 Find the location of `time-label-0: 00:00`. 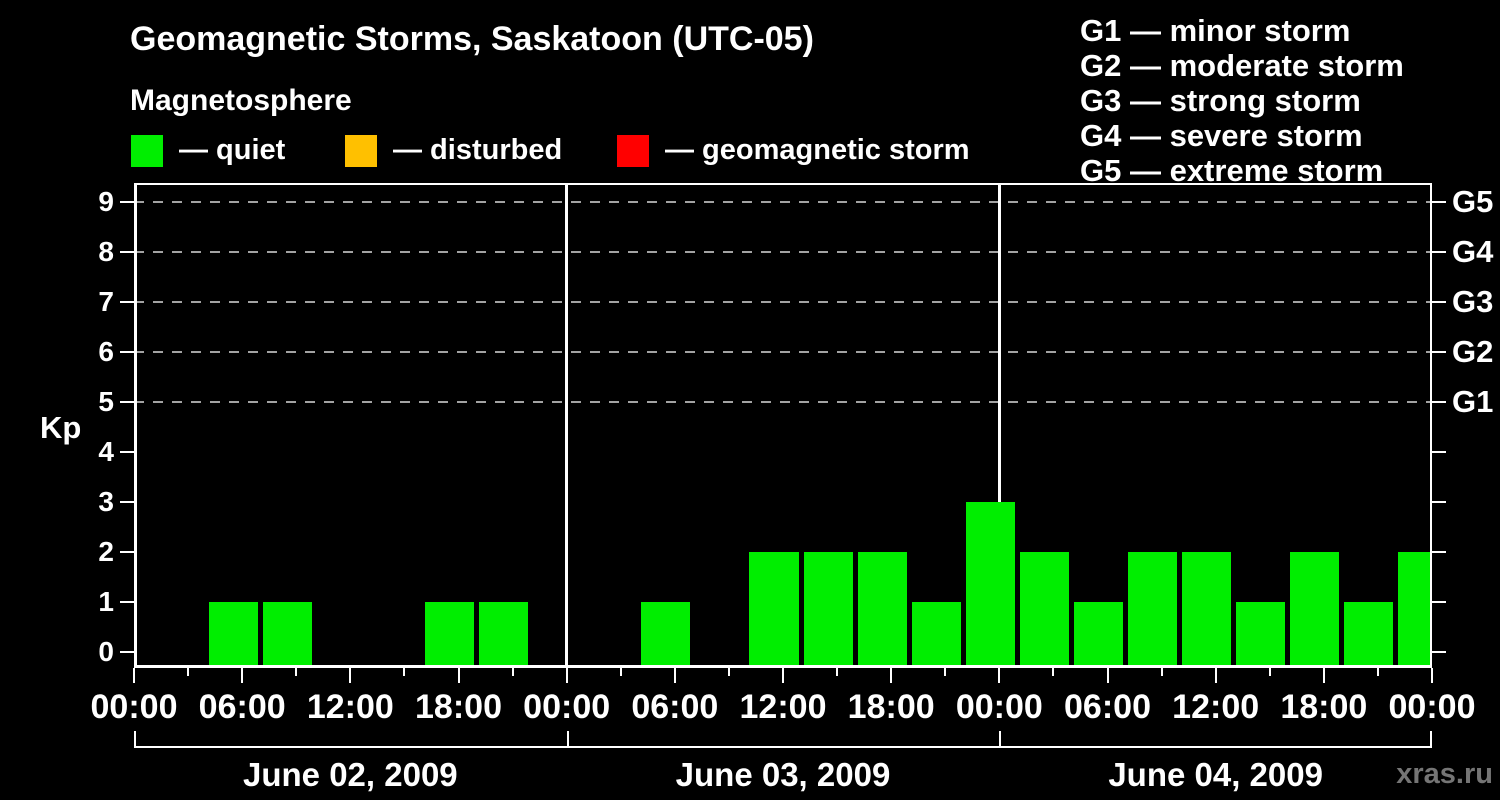

time-label-0: 00:00 is located at coordinates (134, 707).